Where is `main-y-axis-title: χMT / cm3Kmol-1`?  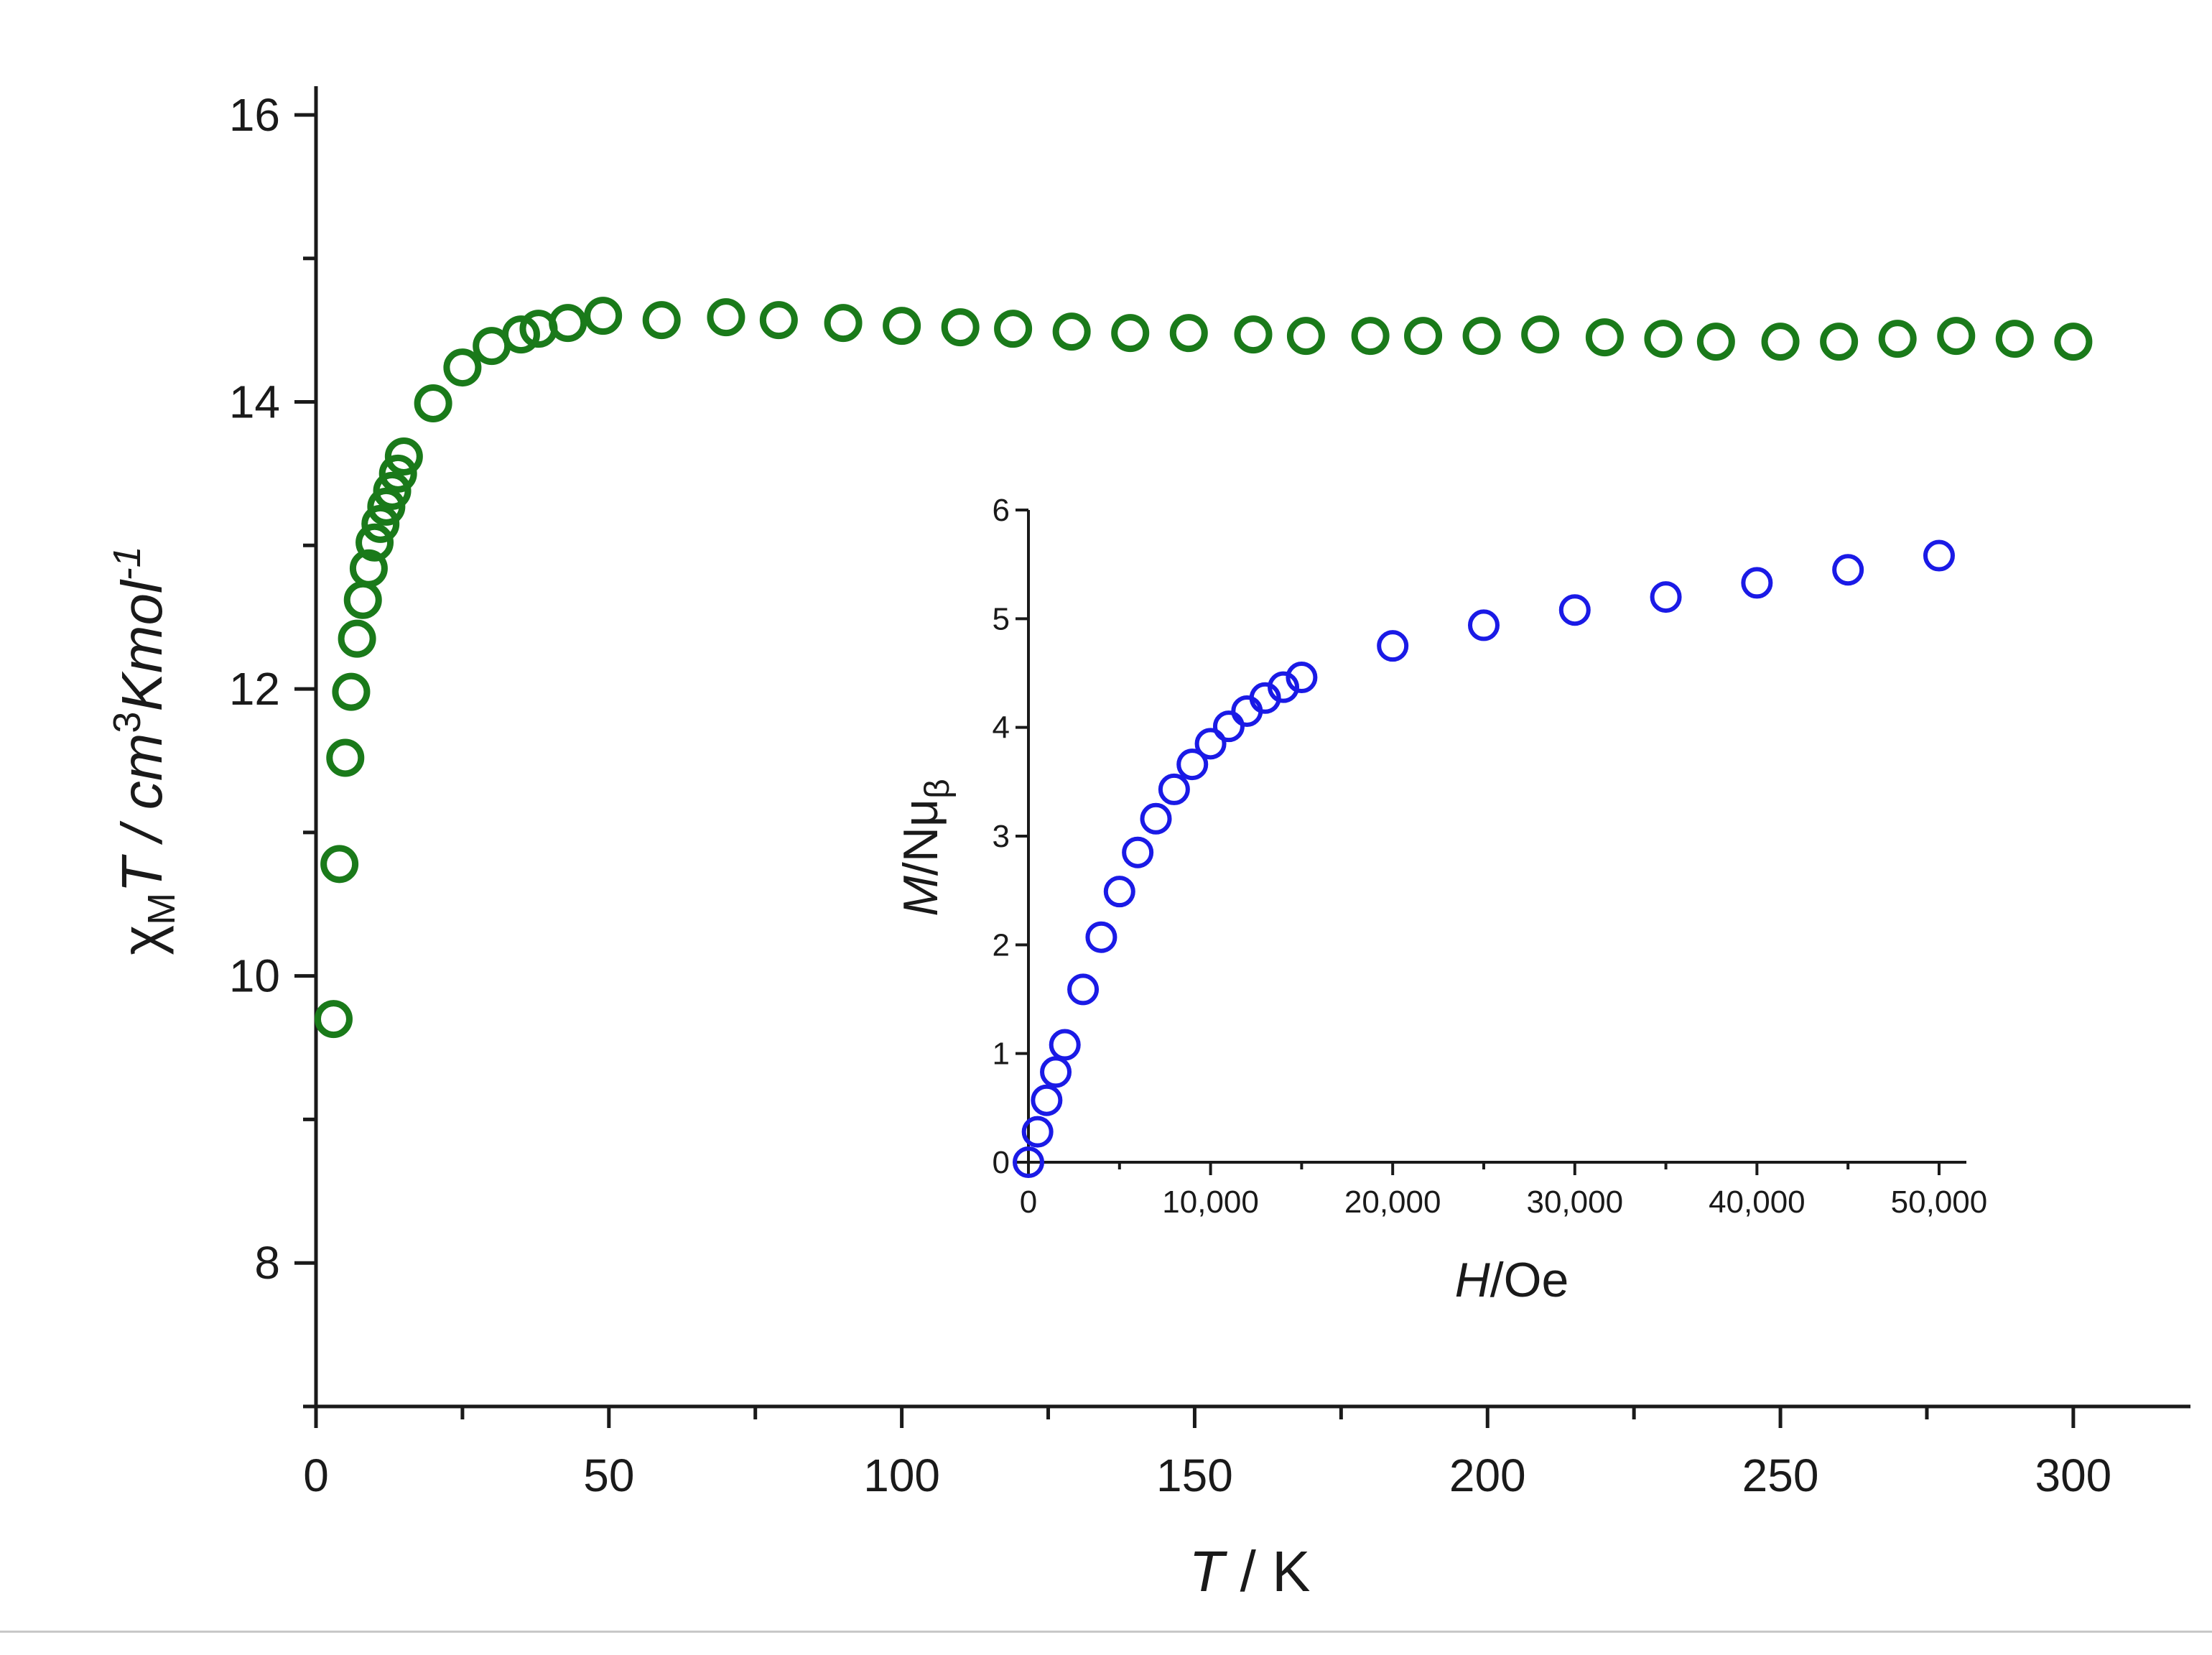 main-y-axis-title: χMT / cm3Kmol-1 is located at coordinates (144, 750).